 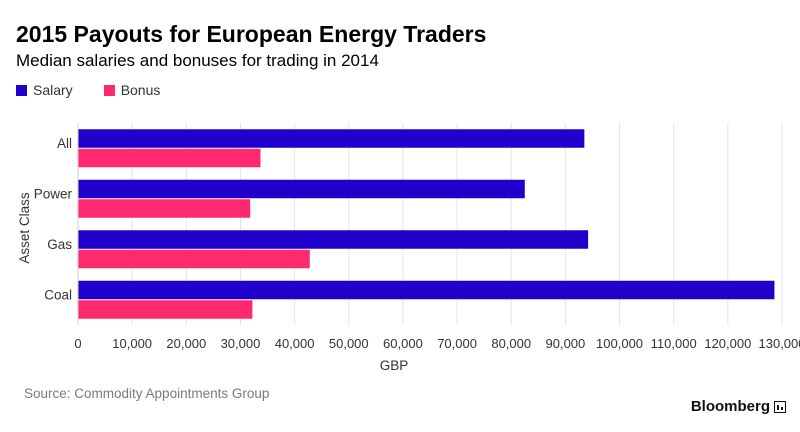 I want to click on x-tick-label: 120,000, so click(x=727, y=343).